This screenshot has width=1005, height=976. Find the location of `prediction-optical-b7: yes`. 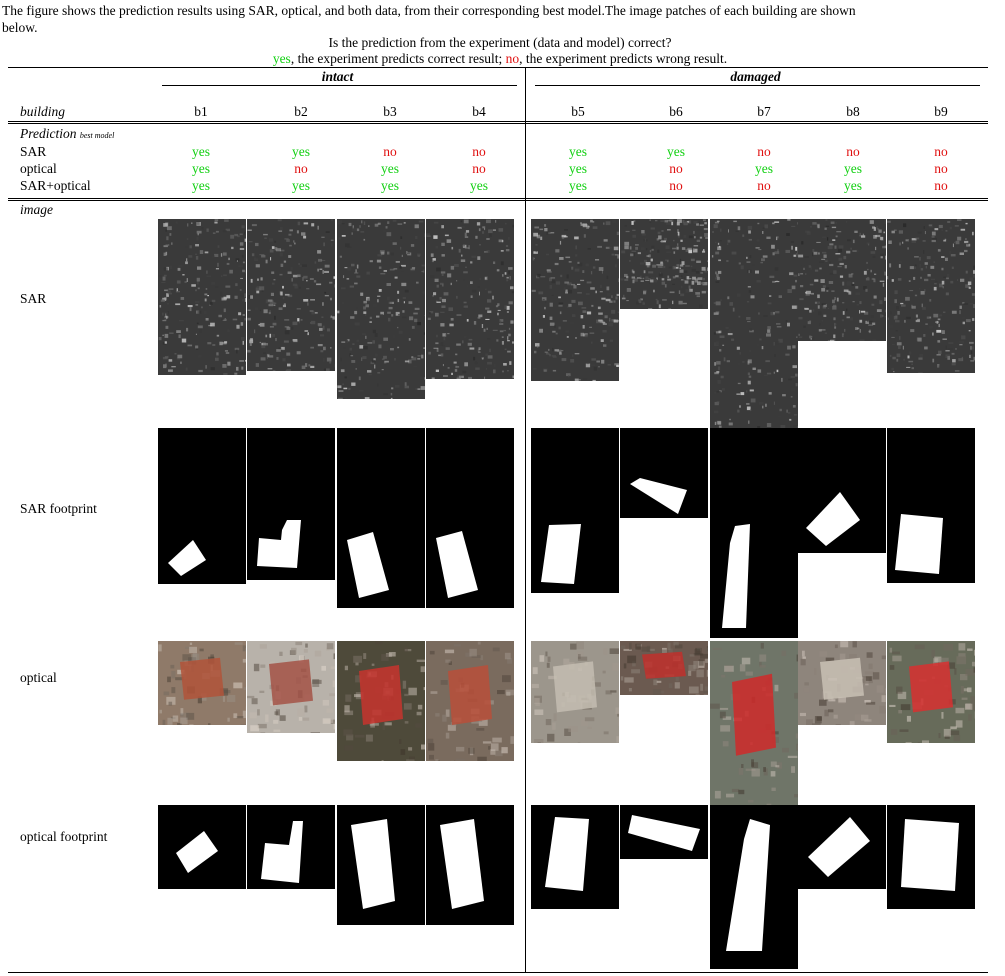

prediction-optical-b7: yes is located at coordinates (764, 168).